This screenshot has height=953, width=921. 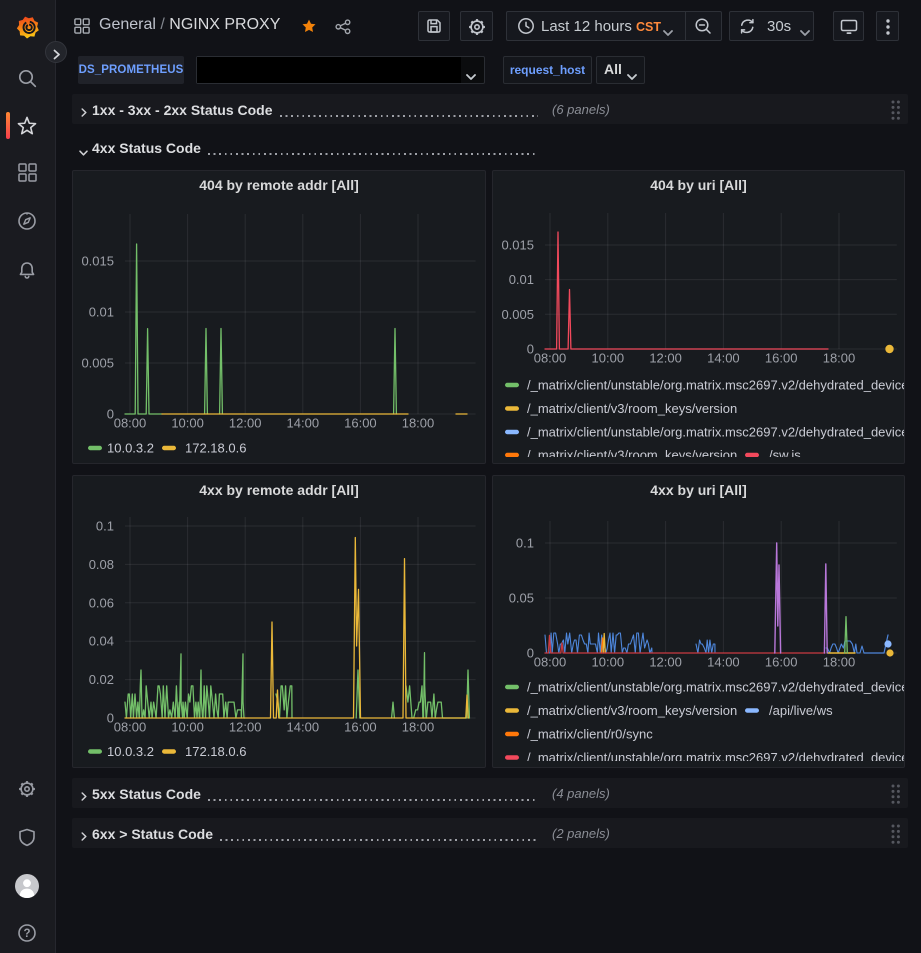 What do you see at coordinates (801, 710) in the screenshot?
I see `svg-text: /api/live/ws` at bounding box center [801, 710].